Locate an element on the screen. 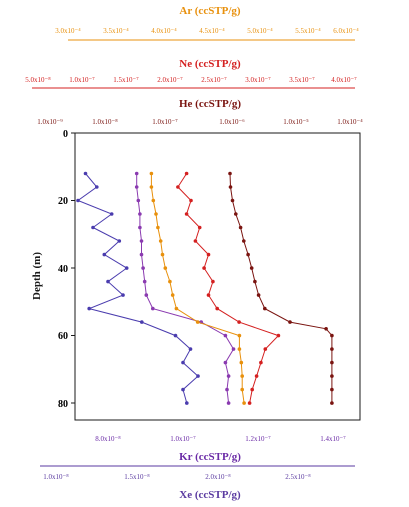 The image size is (409, 507). ne-tick-3: 1.5x10⁻⁷ is located at coordinates (126, 80).